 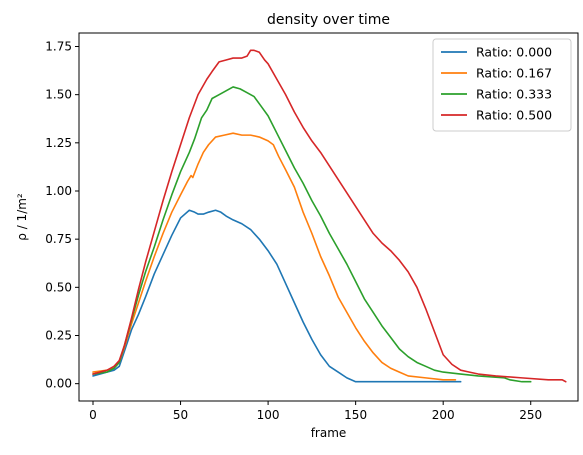 What do you see at coordinates (514, 115) in the screenshot?
I see `legend-label-3: Ratio: 0.500` at bounding box center [514, 115].